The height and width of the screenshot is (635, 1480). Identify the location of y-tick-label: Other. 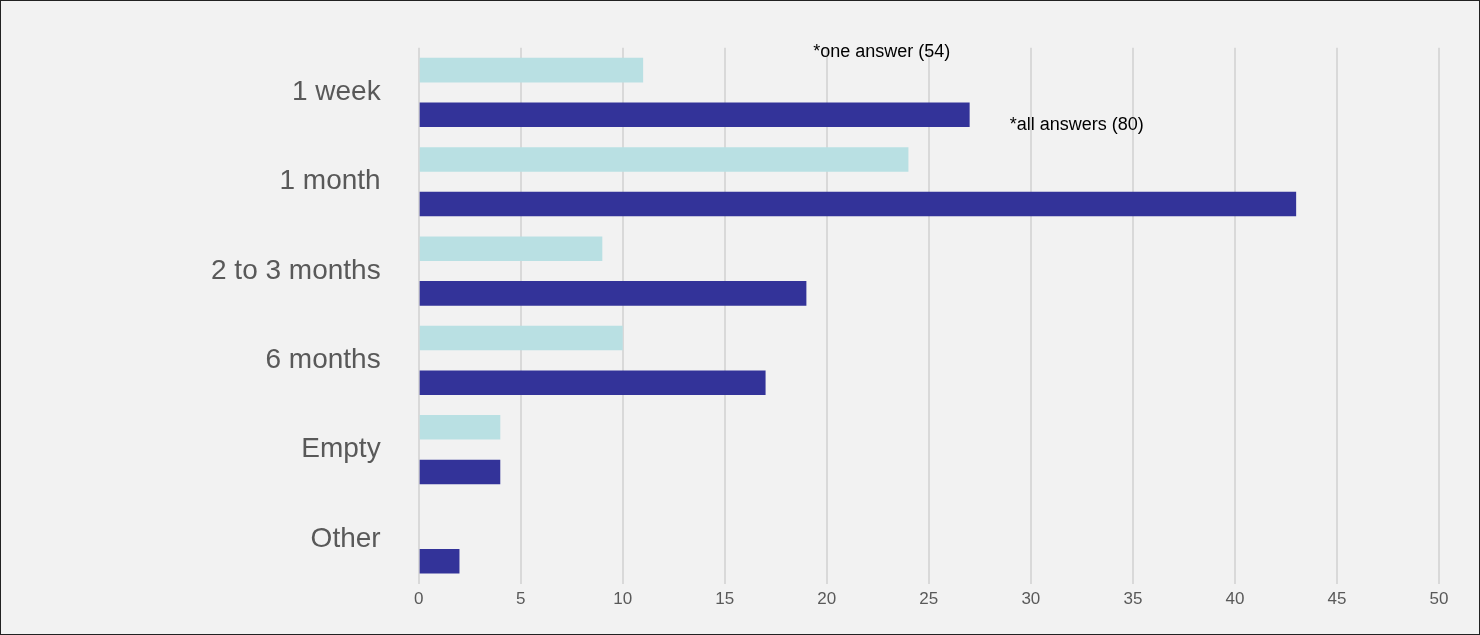
(345, 537).